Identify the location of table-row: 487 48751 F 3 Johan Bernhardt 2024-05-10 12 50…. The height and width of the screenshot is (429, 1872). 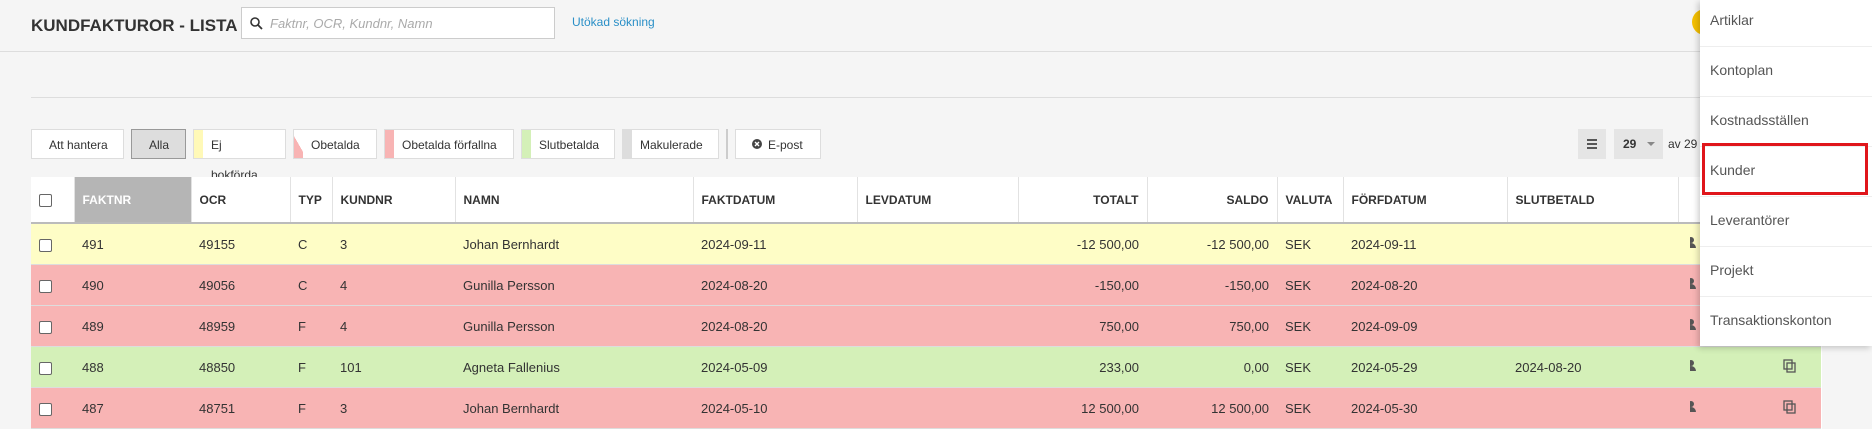
(926, 408).